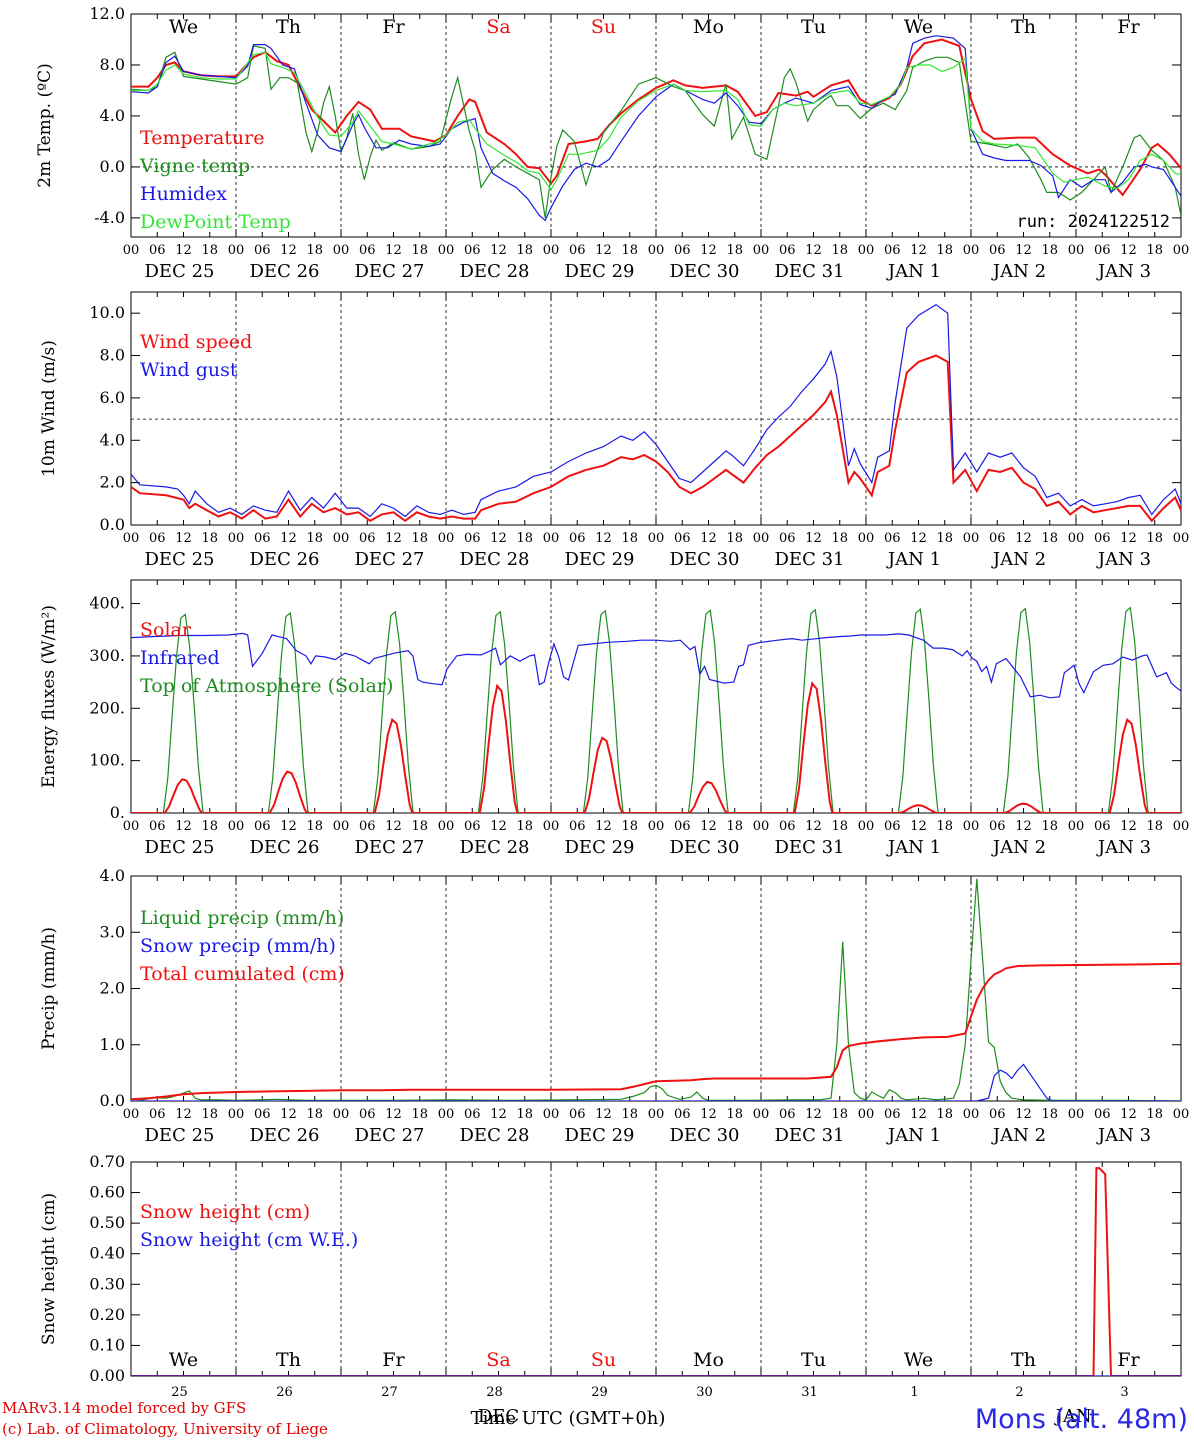 This screenshot has width=1194, height=1440. Describe the element at coordinates (107, 707) in the screenshot. I see `y-tick-label: 200.` at that location.